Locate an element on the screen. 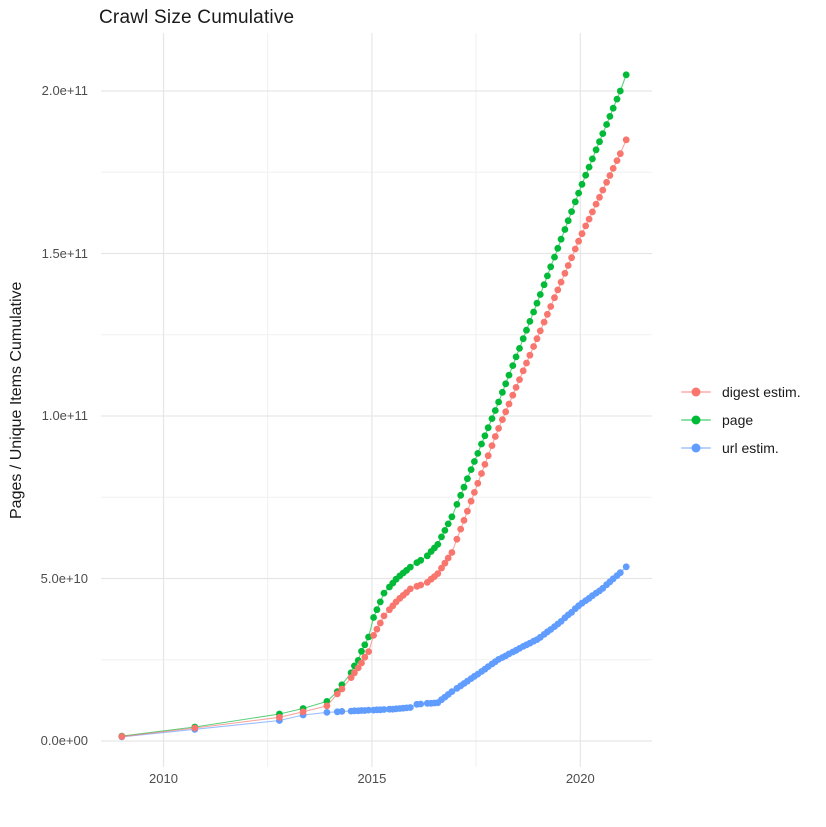 The width and height of the screenshot is (826, 827). legend-label: page is located at coordinates (738, 420).